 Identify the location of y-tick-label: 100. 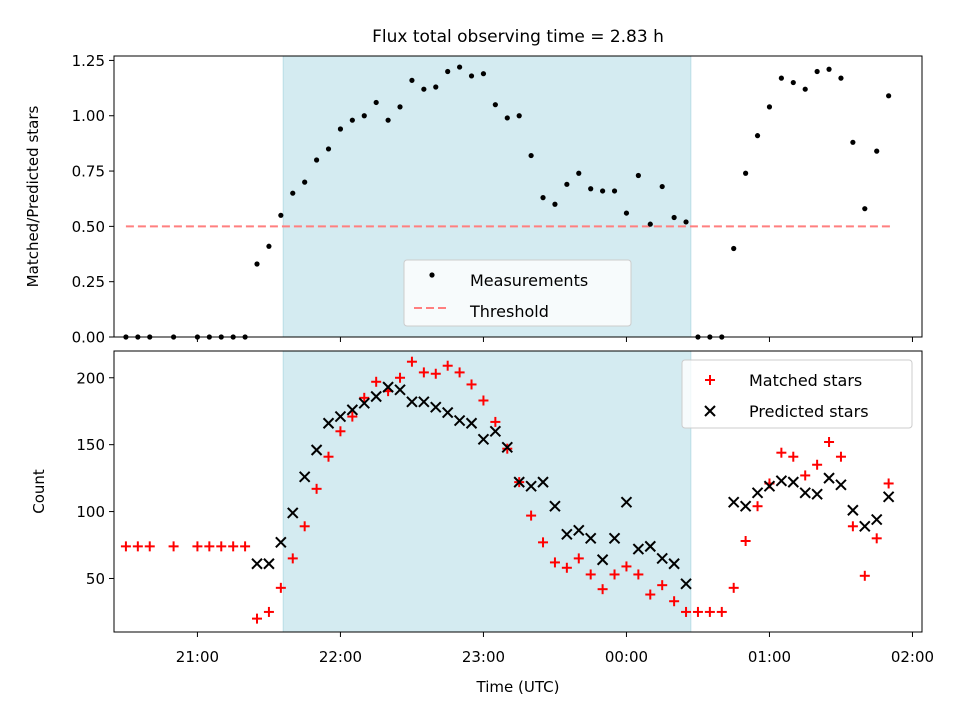
(90, 512).